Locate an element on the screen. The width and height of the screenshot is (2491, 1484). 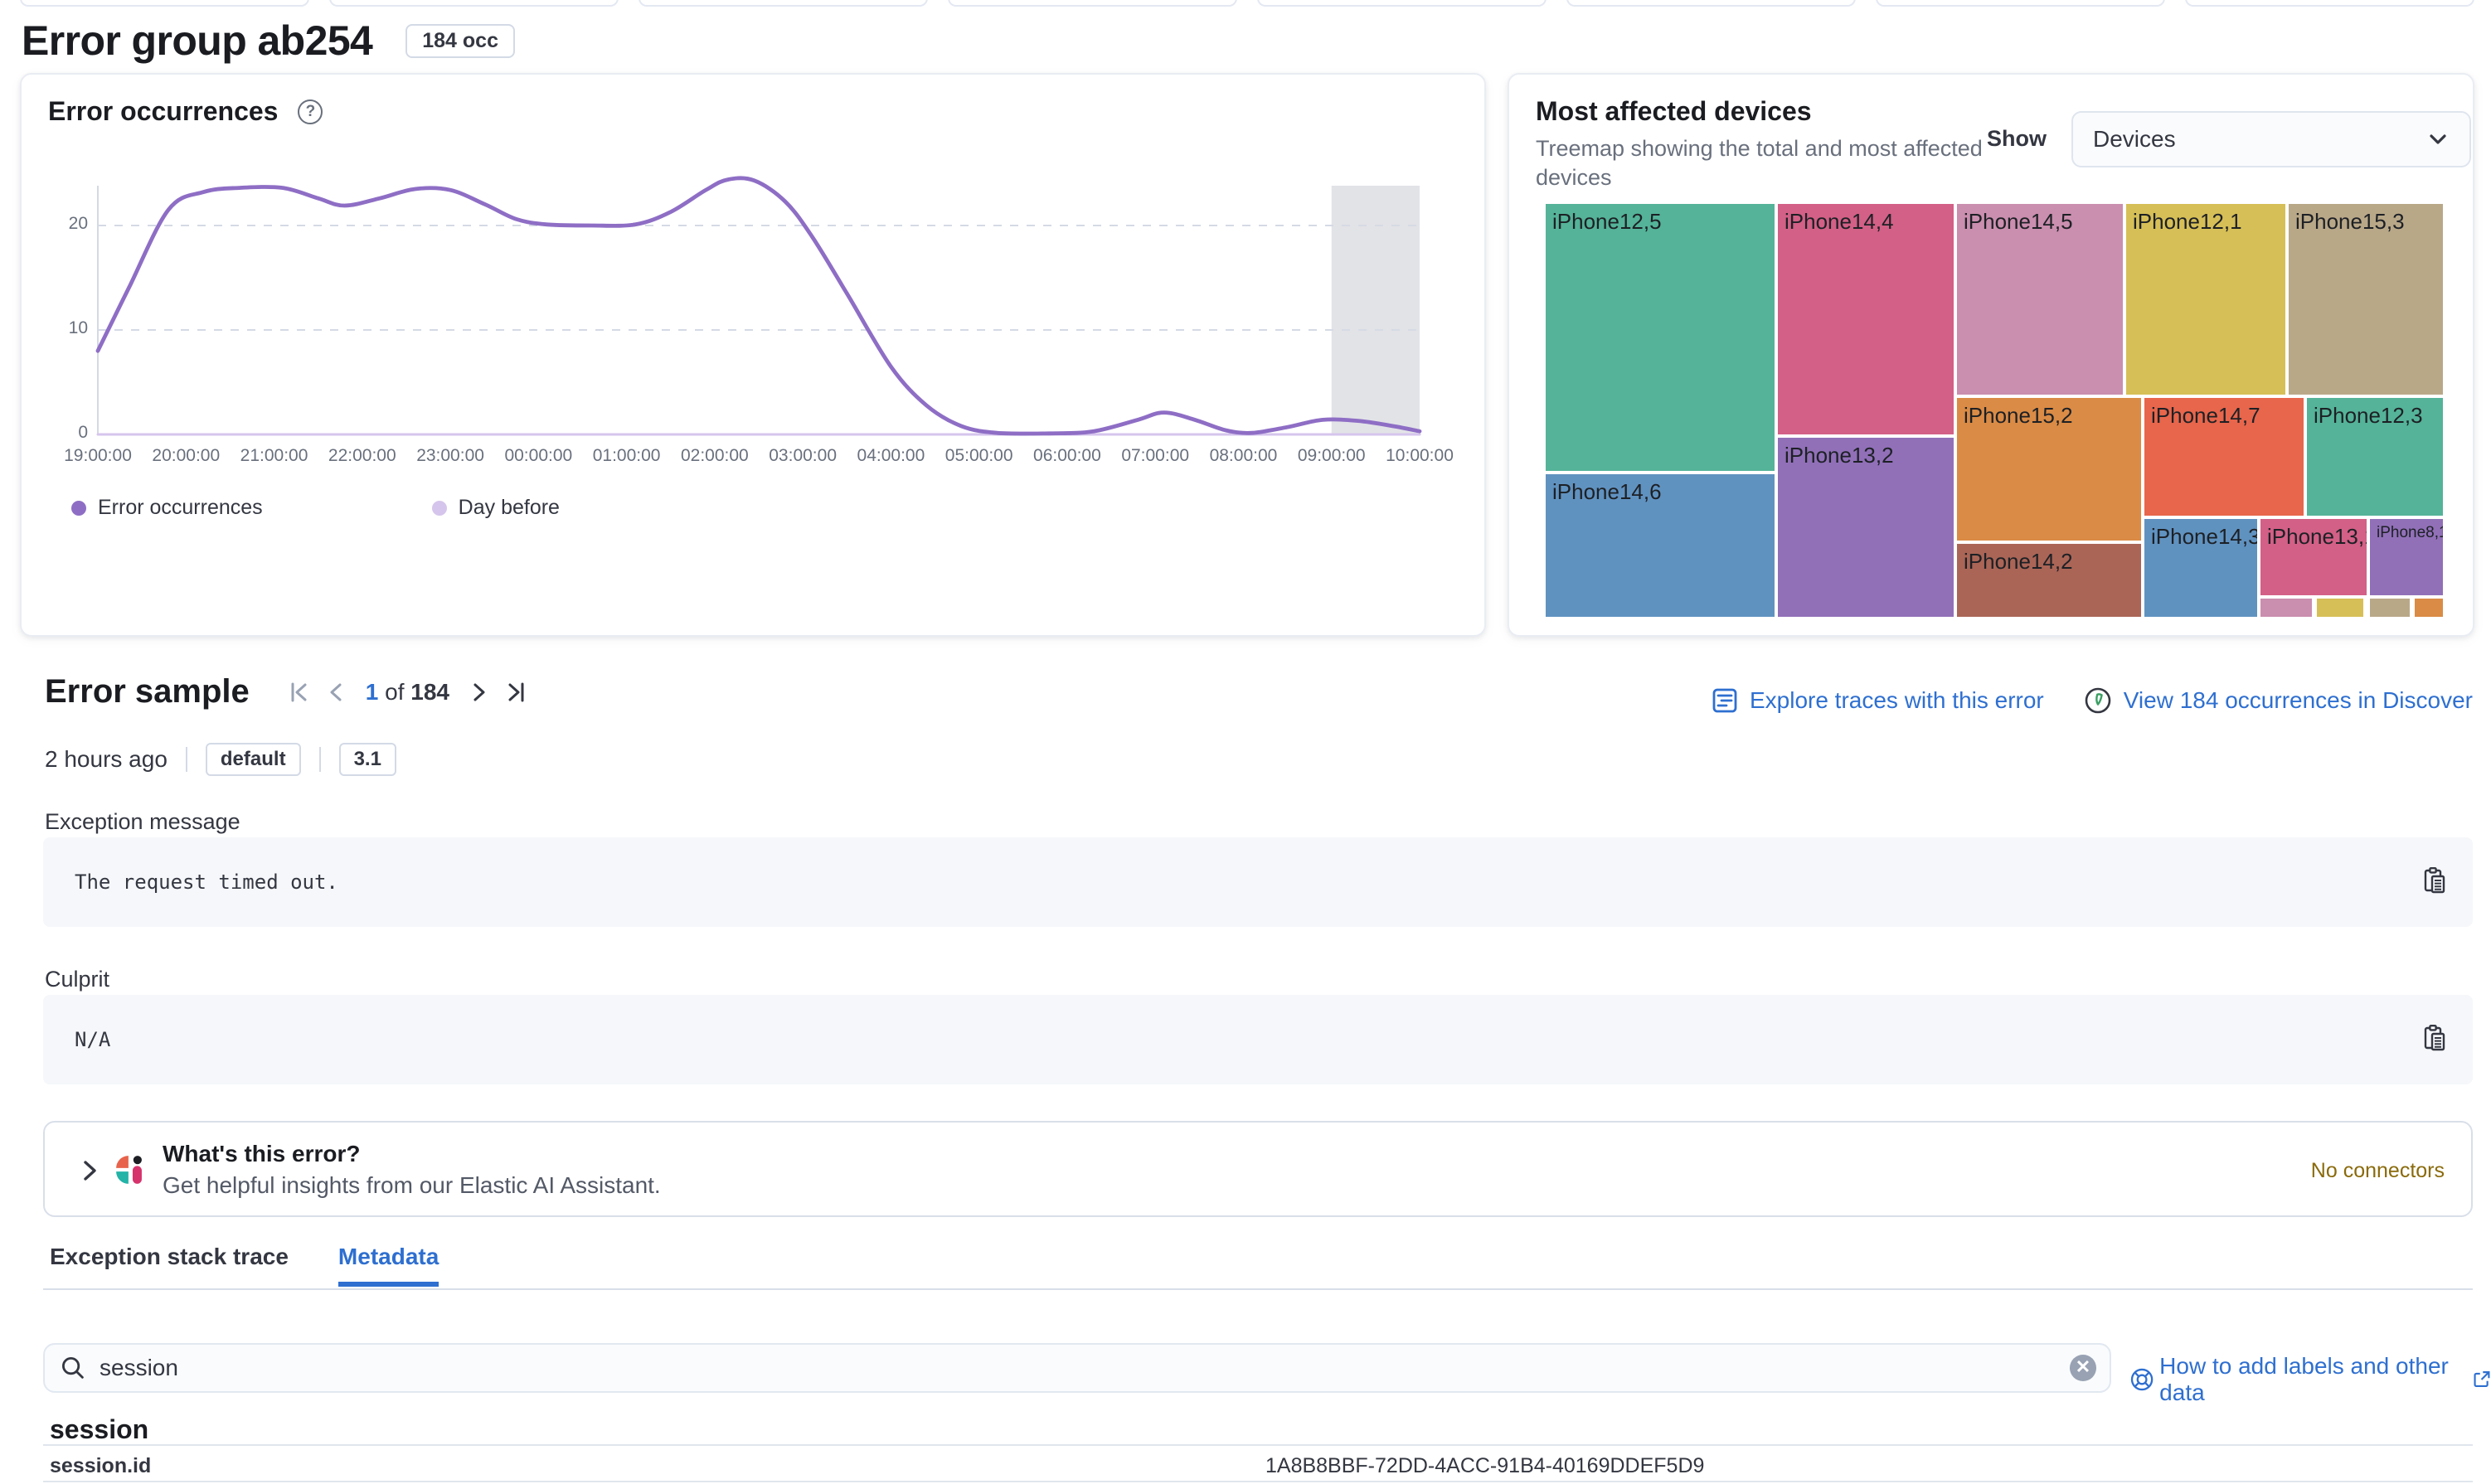
treemap-cell-label: iPhone13,1 is located at coordinates (2317, 536).